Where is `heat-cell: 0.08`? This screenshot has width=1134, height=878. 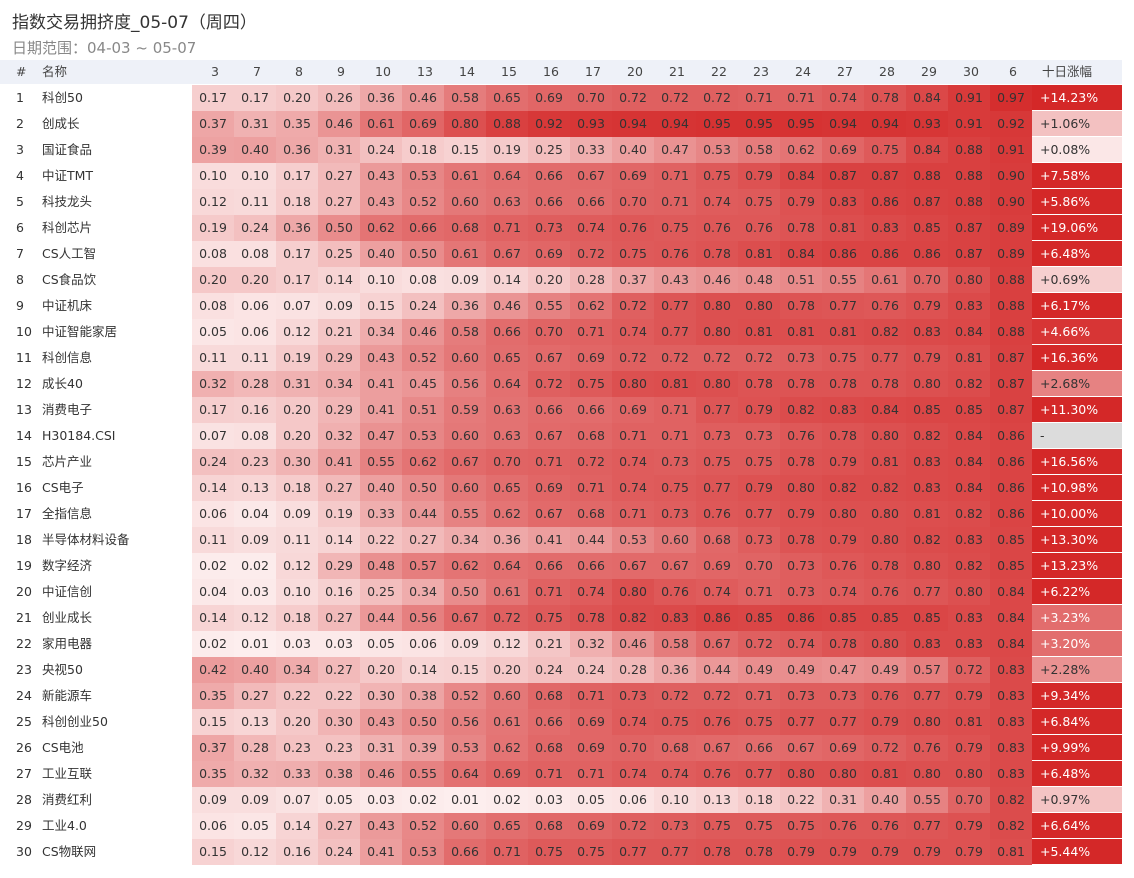
heat-cell: 0.08 is located at coordinates (213, 254).